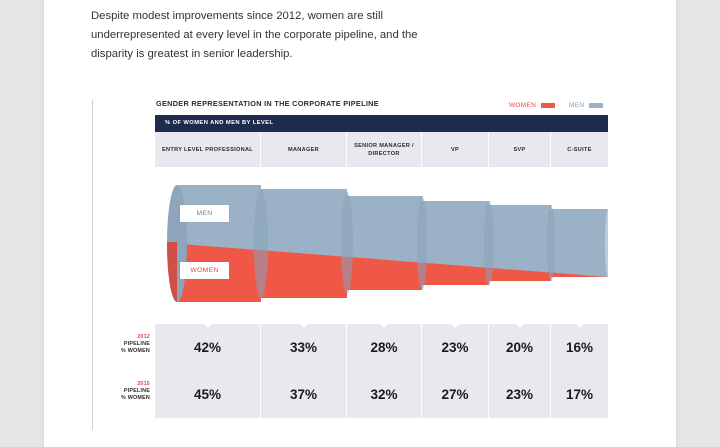 The height and width of the screenshot is (447, 720). I want to click on cell-value: 20%, so click(519, 347).